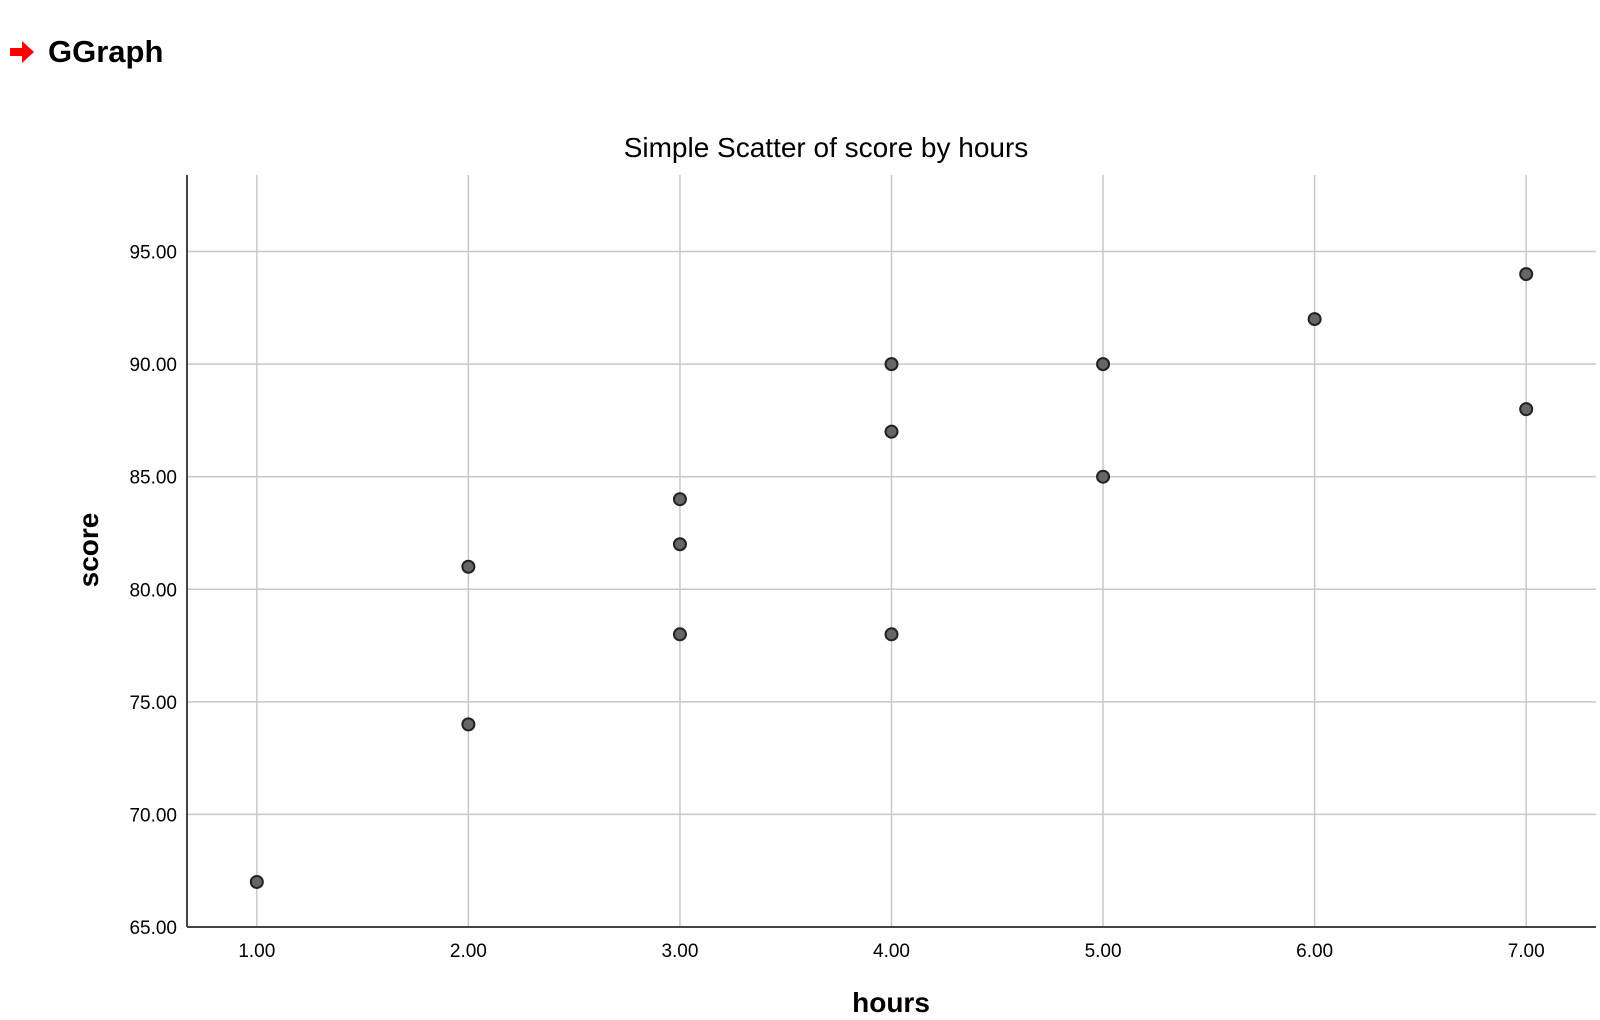 The image size is (1600, 1020). What do you see at coordinates (22, 52) in the screenshot?
I see `red-arrow-icon` at bounding box center [22, 52].